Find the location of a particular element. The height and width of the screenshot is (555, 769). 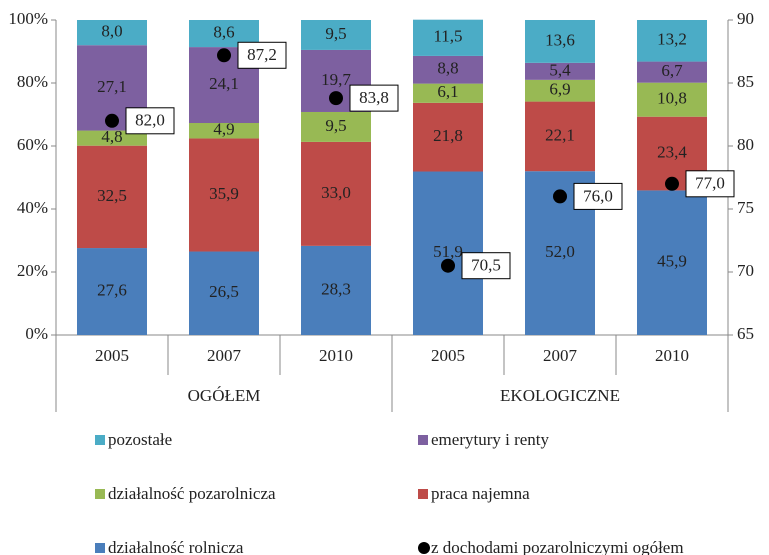

y-tick-label: 100% is located at coordinates (28, 18).